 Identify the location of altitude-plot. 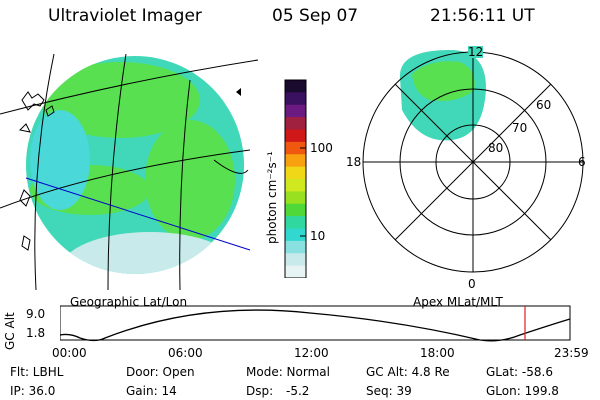
(315, 323).